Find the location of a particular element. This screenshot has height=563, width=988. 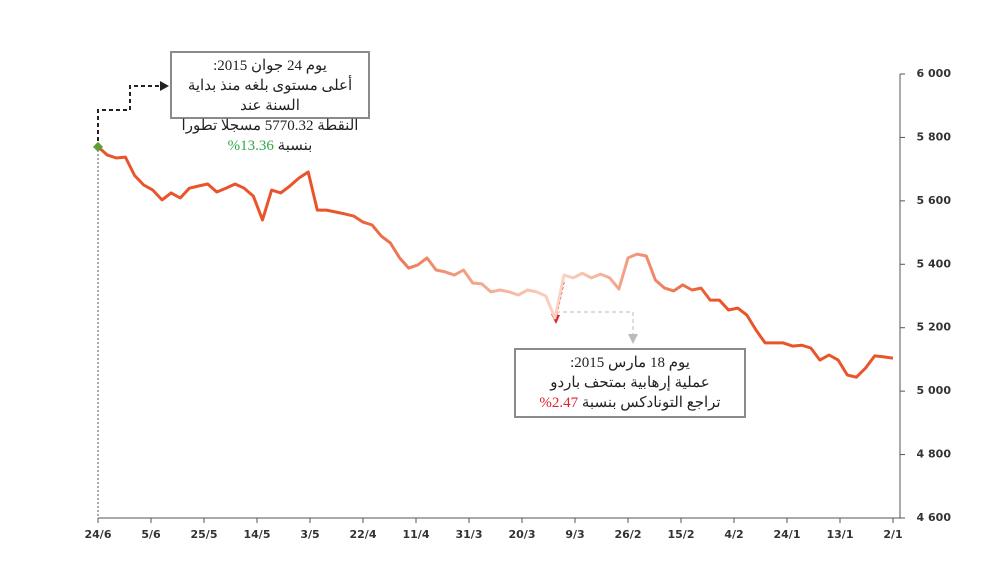

y-tick-label: 5 600 is located at coordinates (934, 200).